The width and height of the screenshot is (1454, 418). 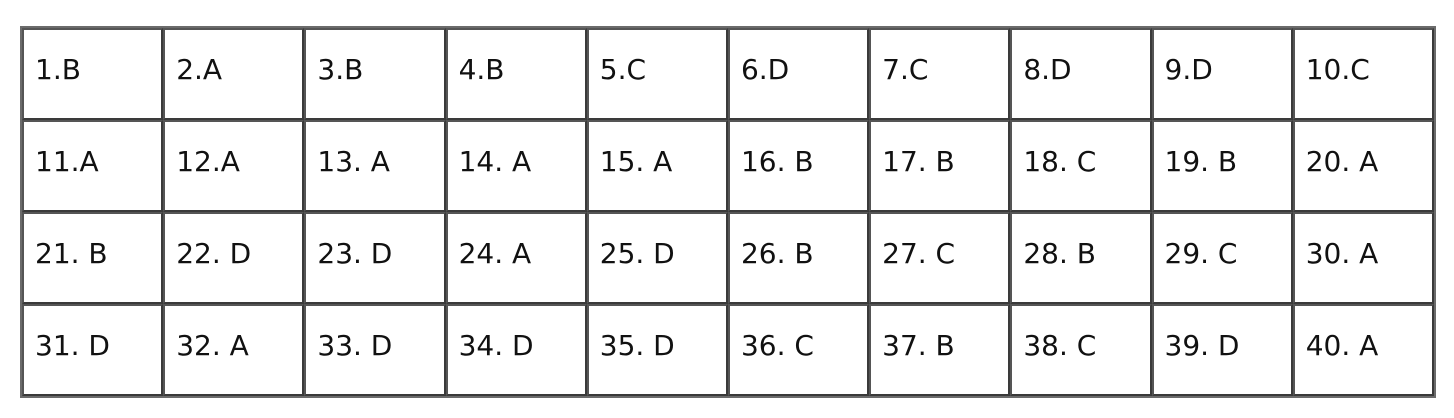 What do you see at coordinates (798, 74) in the screenshot?
I see `answer-cell: 6.D` at bounding box center [798, 74].